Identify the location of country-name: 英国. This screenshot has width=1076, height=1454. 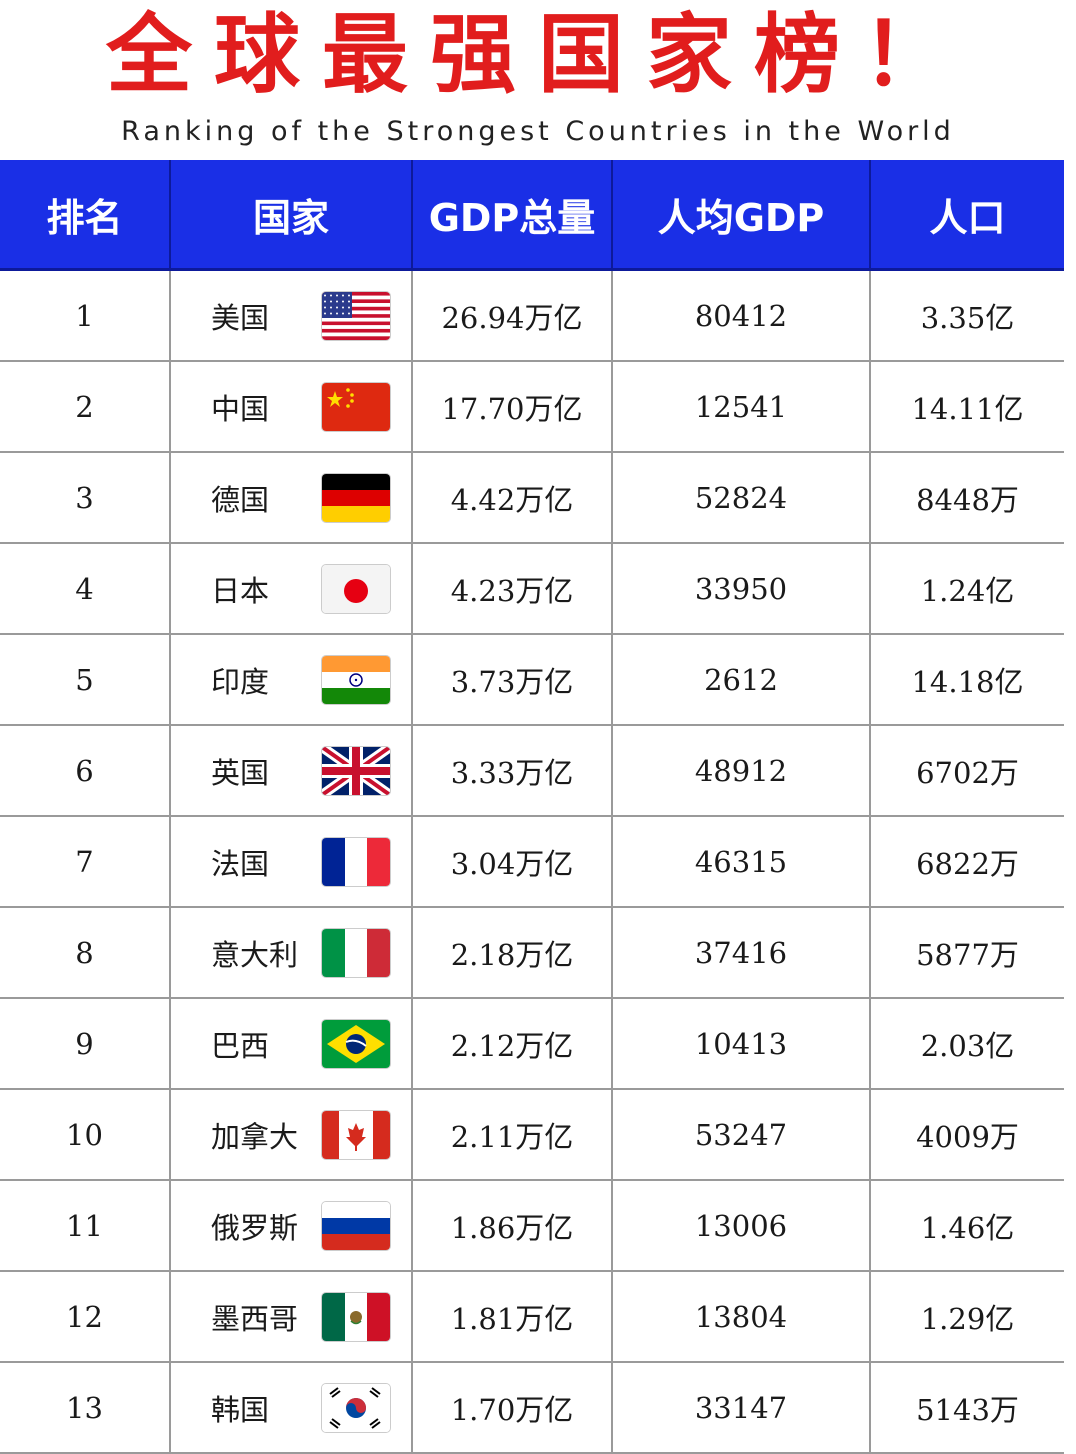
(240, 772).